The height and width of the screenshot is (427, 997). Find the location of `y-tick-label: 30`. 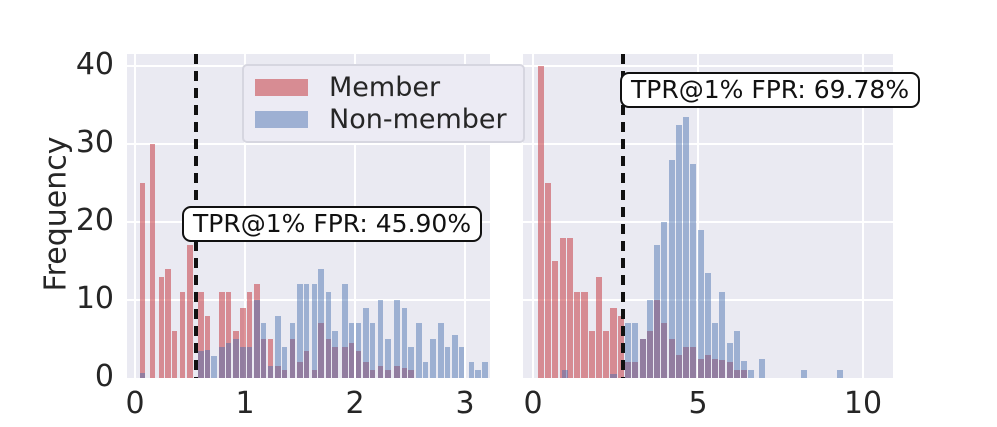

y-tick-label: 30 is located at coordinates (94, 143).